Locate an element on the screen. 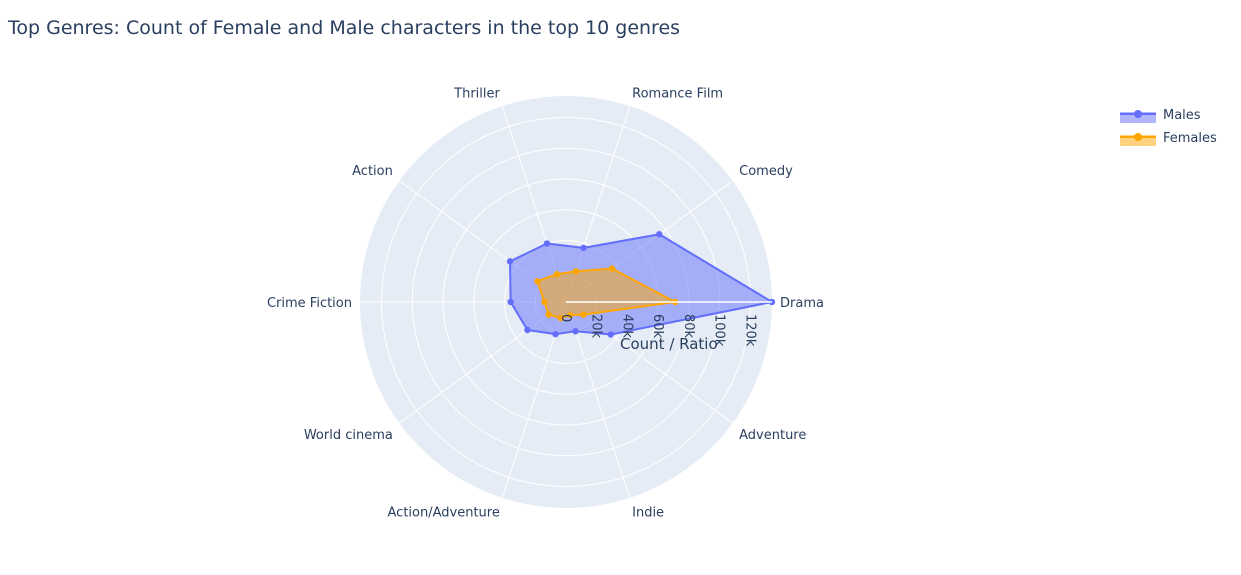 The height and width of the screenshot is (575, 1241). category-label: Crime Fiction is located at coordinates (309, 303).